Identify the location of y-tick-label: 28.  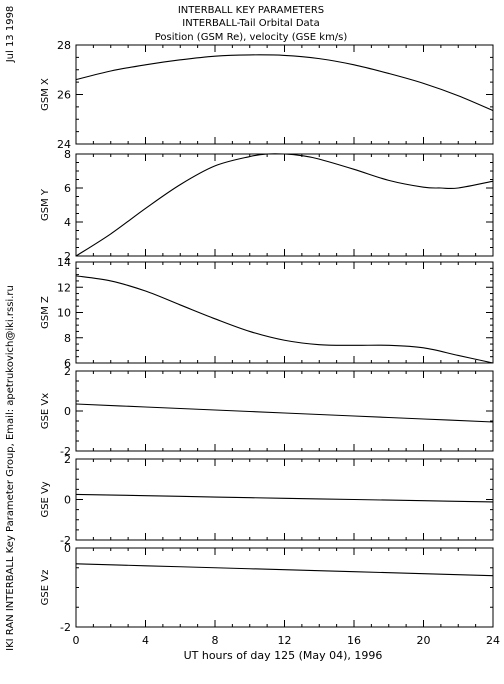
(64, 45).